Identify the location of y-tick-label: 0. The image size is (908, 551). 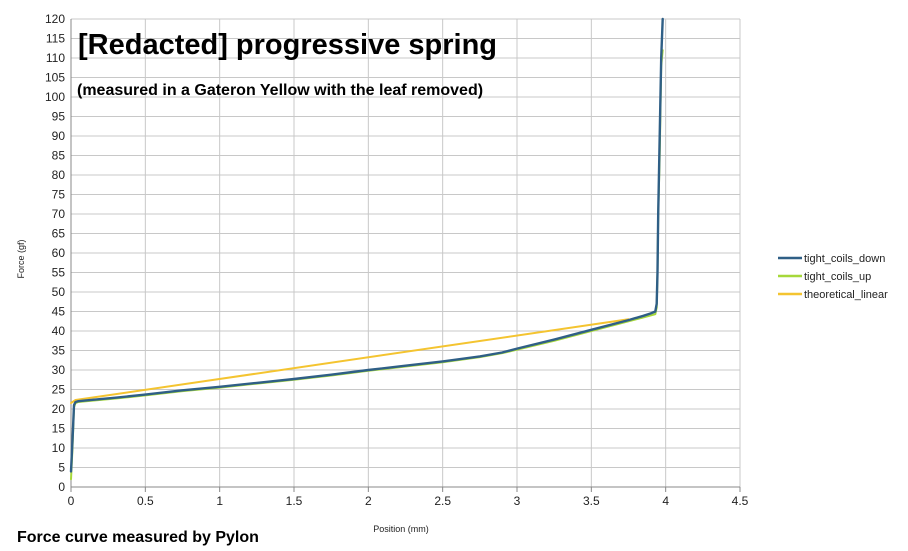
(61, 487).